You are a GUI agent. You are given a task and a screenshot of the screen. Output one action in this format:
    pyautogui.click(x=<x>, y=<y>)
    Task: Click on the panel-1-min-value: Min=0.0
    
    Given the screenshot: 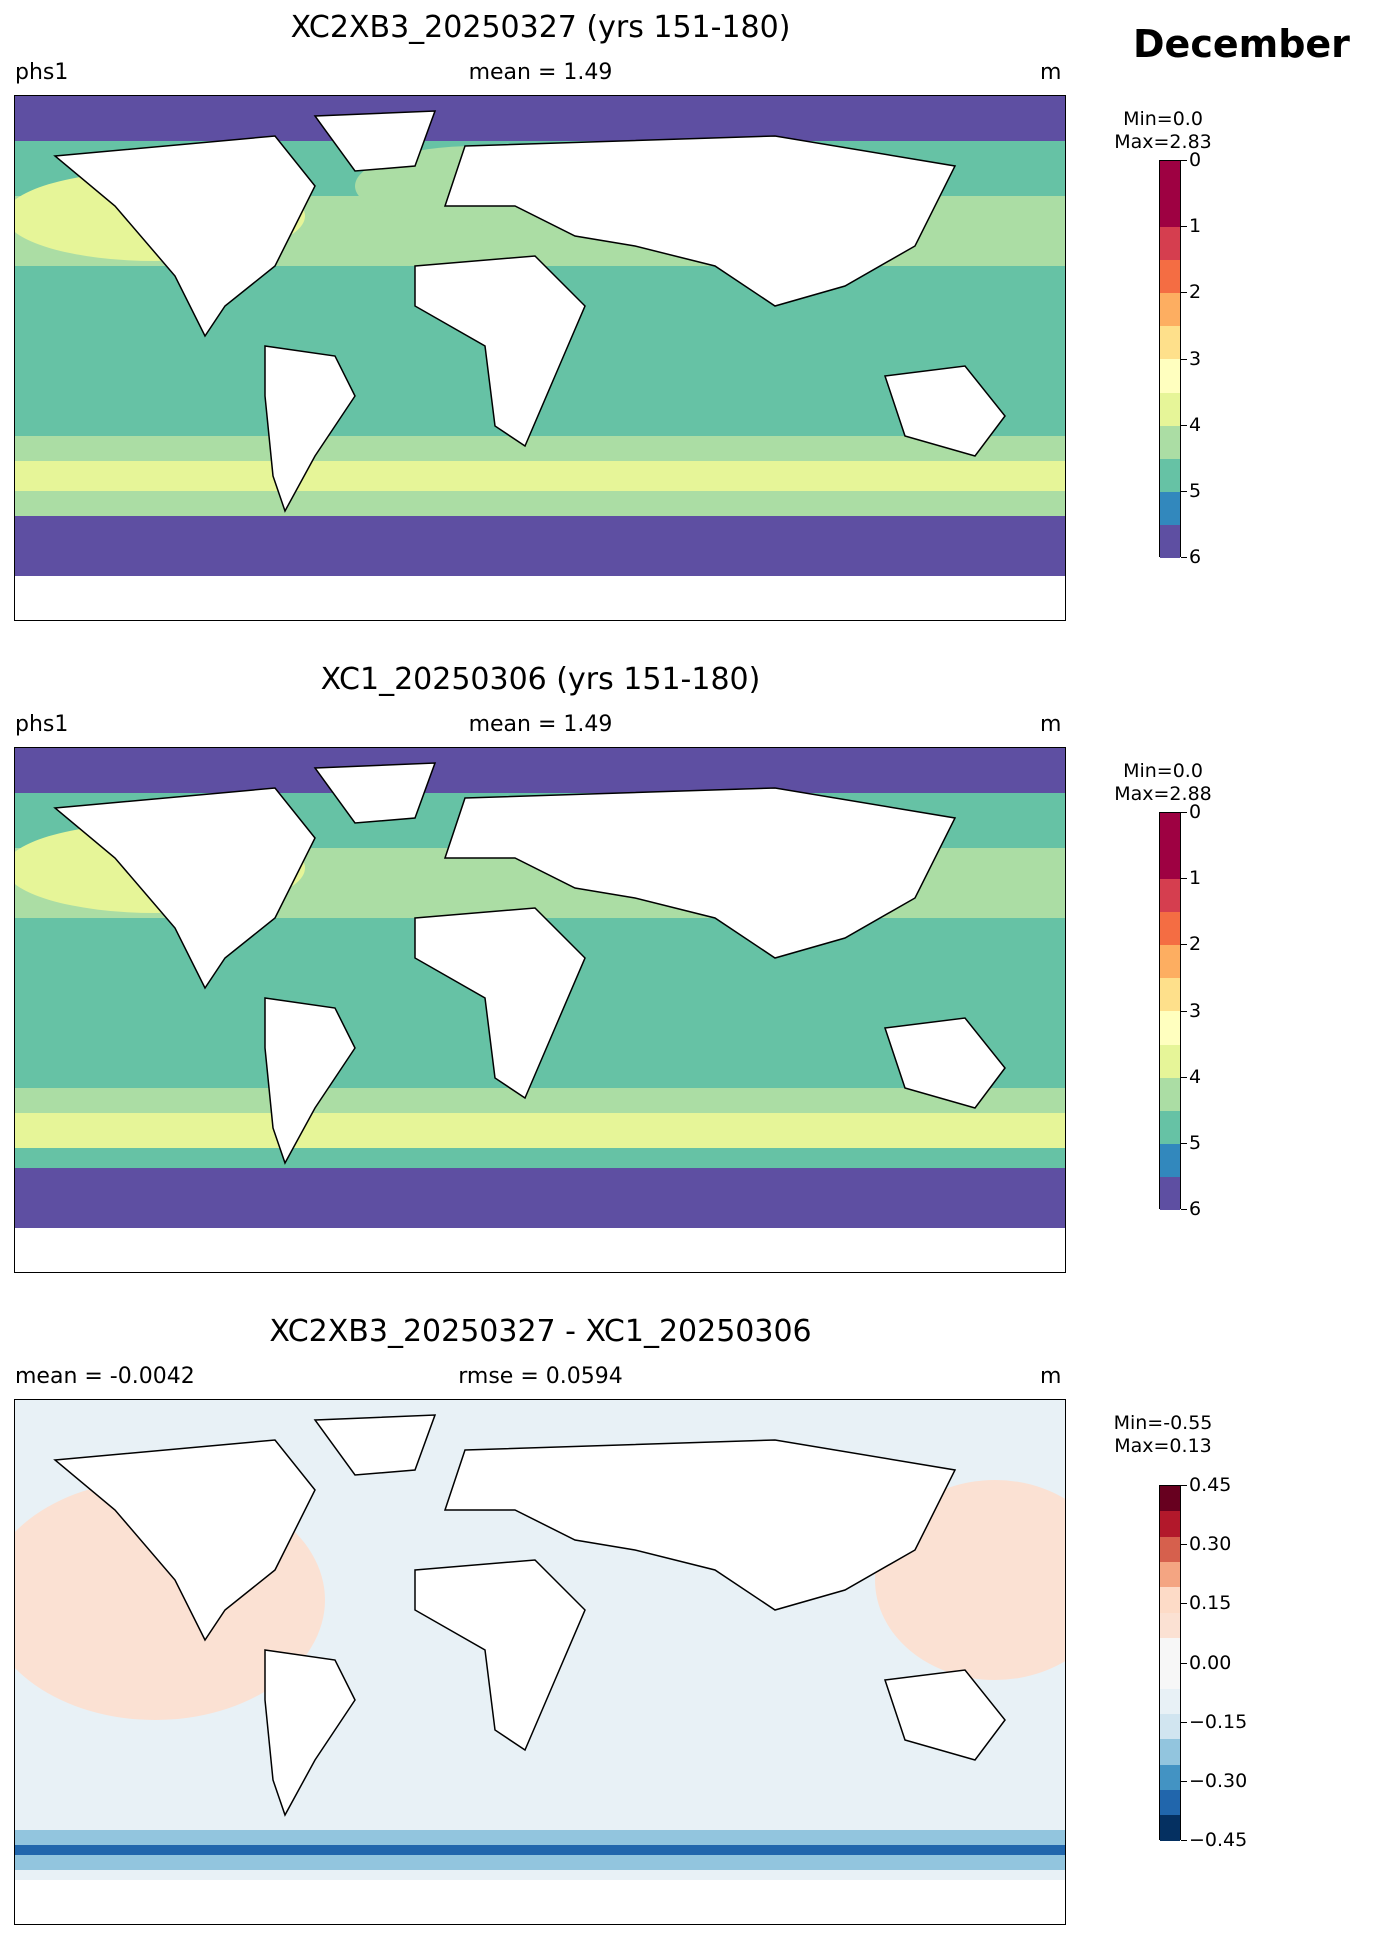 What is the action you would take?
    pyautogui.click(x=1163, y=119)
    